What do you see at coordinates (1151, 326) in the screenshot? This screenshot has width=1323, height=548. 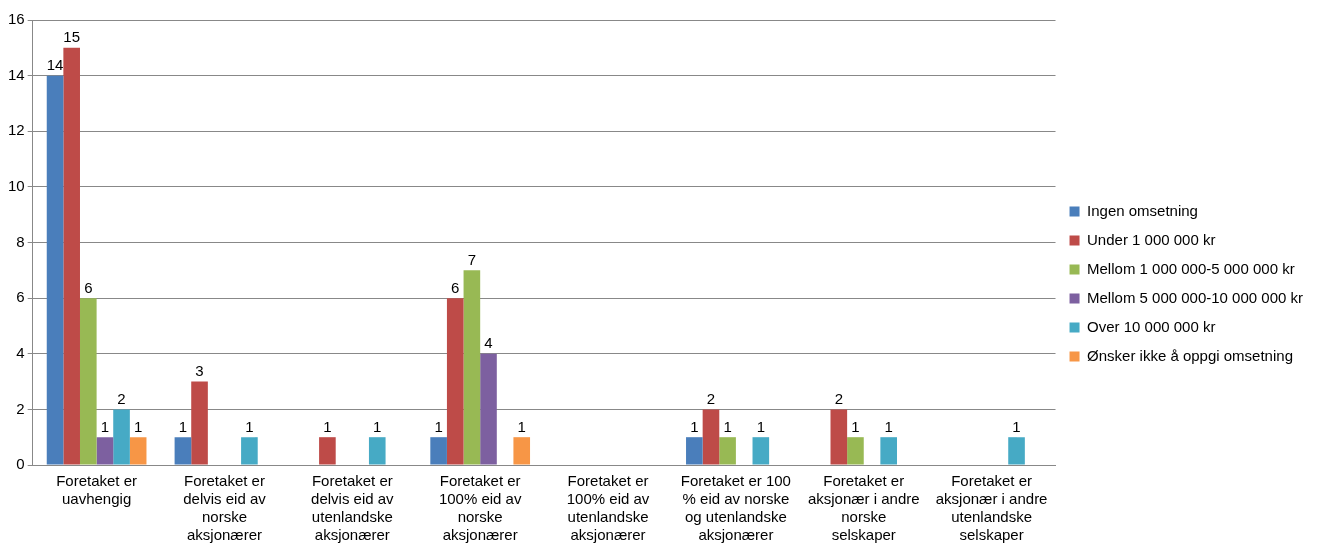 I see `legend-label: Over 10 000 000 kr` at bounding box center [1151, 326].